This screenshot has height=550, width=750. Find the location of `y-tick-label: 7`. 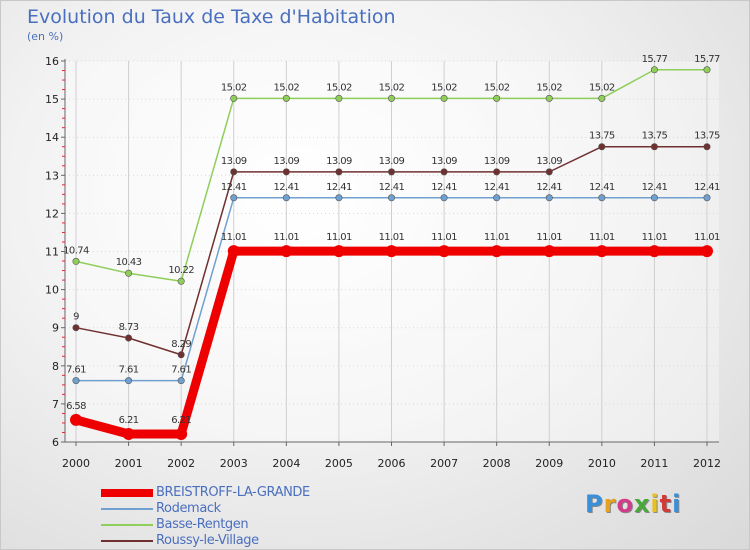

y-tick-label: 7 is located at coordinates (55, 404).